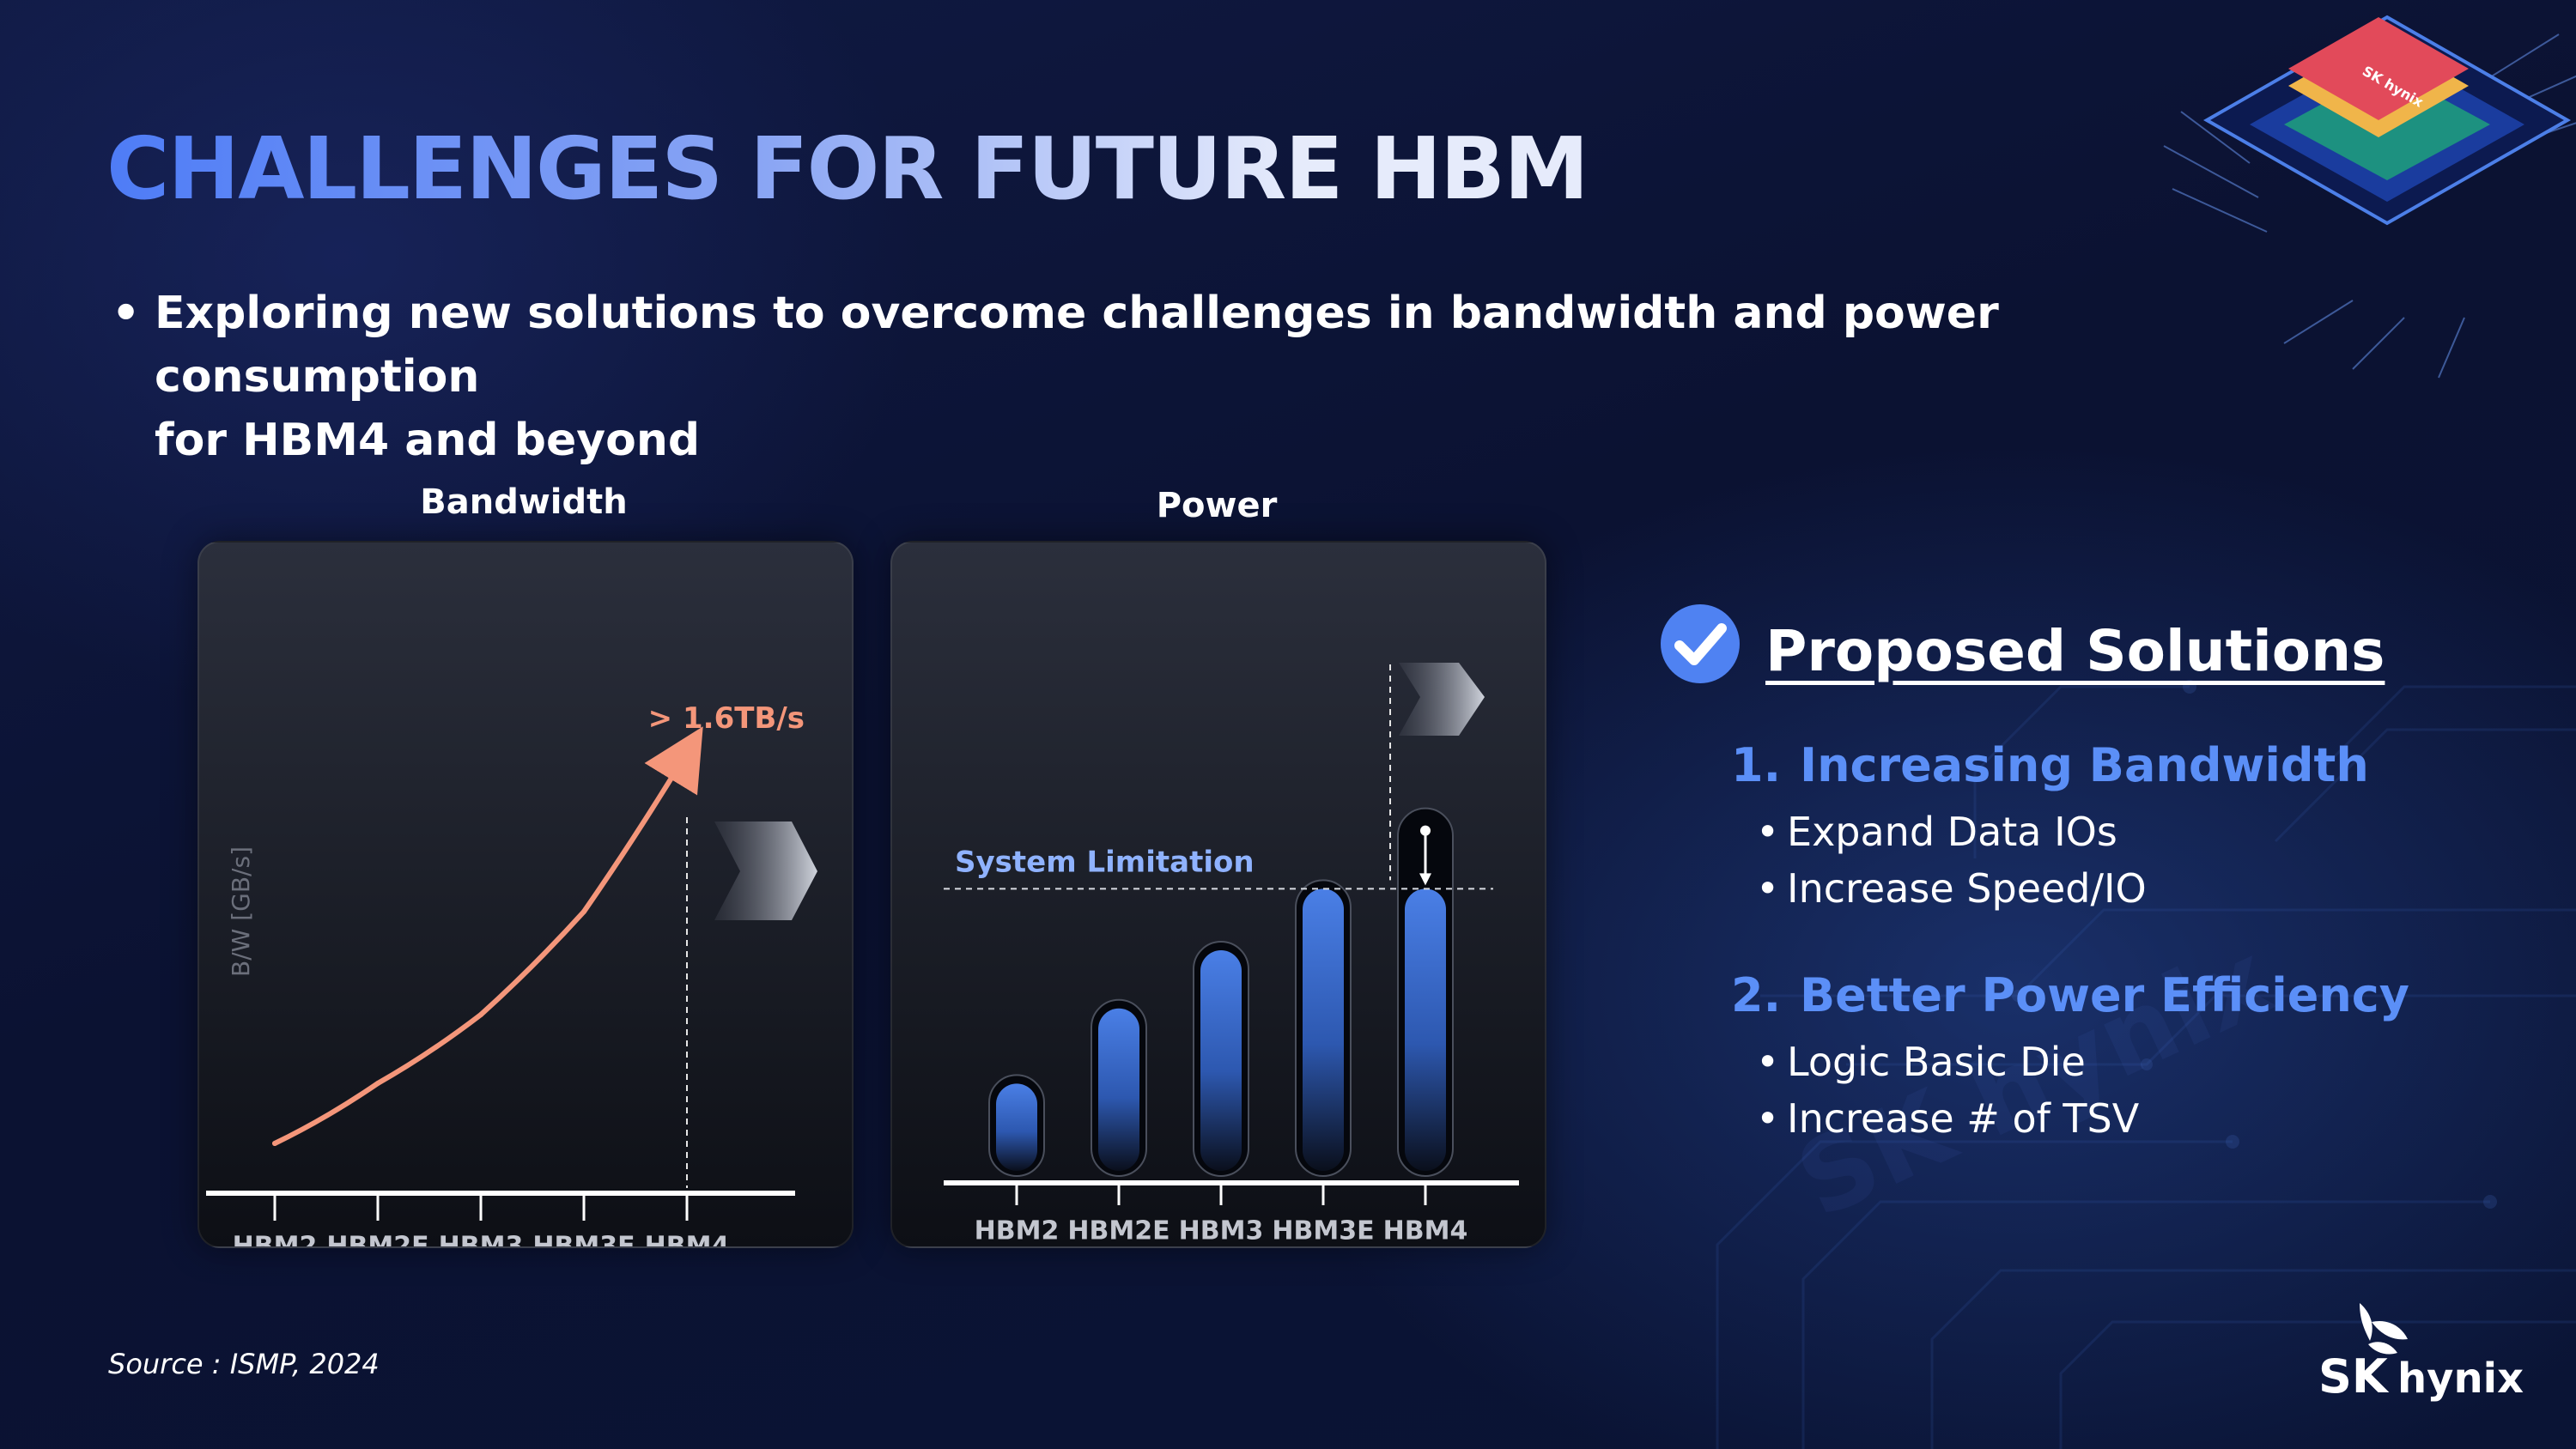 The height and width of the screenshot is (1449, 2576). What do you see at coordinates (1937, 1062) in the screenshot?
I see `bullet-text: Logic Basic Die` at bounding box center [1937, 1062].